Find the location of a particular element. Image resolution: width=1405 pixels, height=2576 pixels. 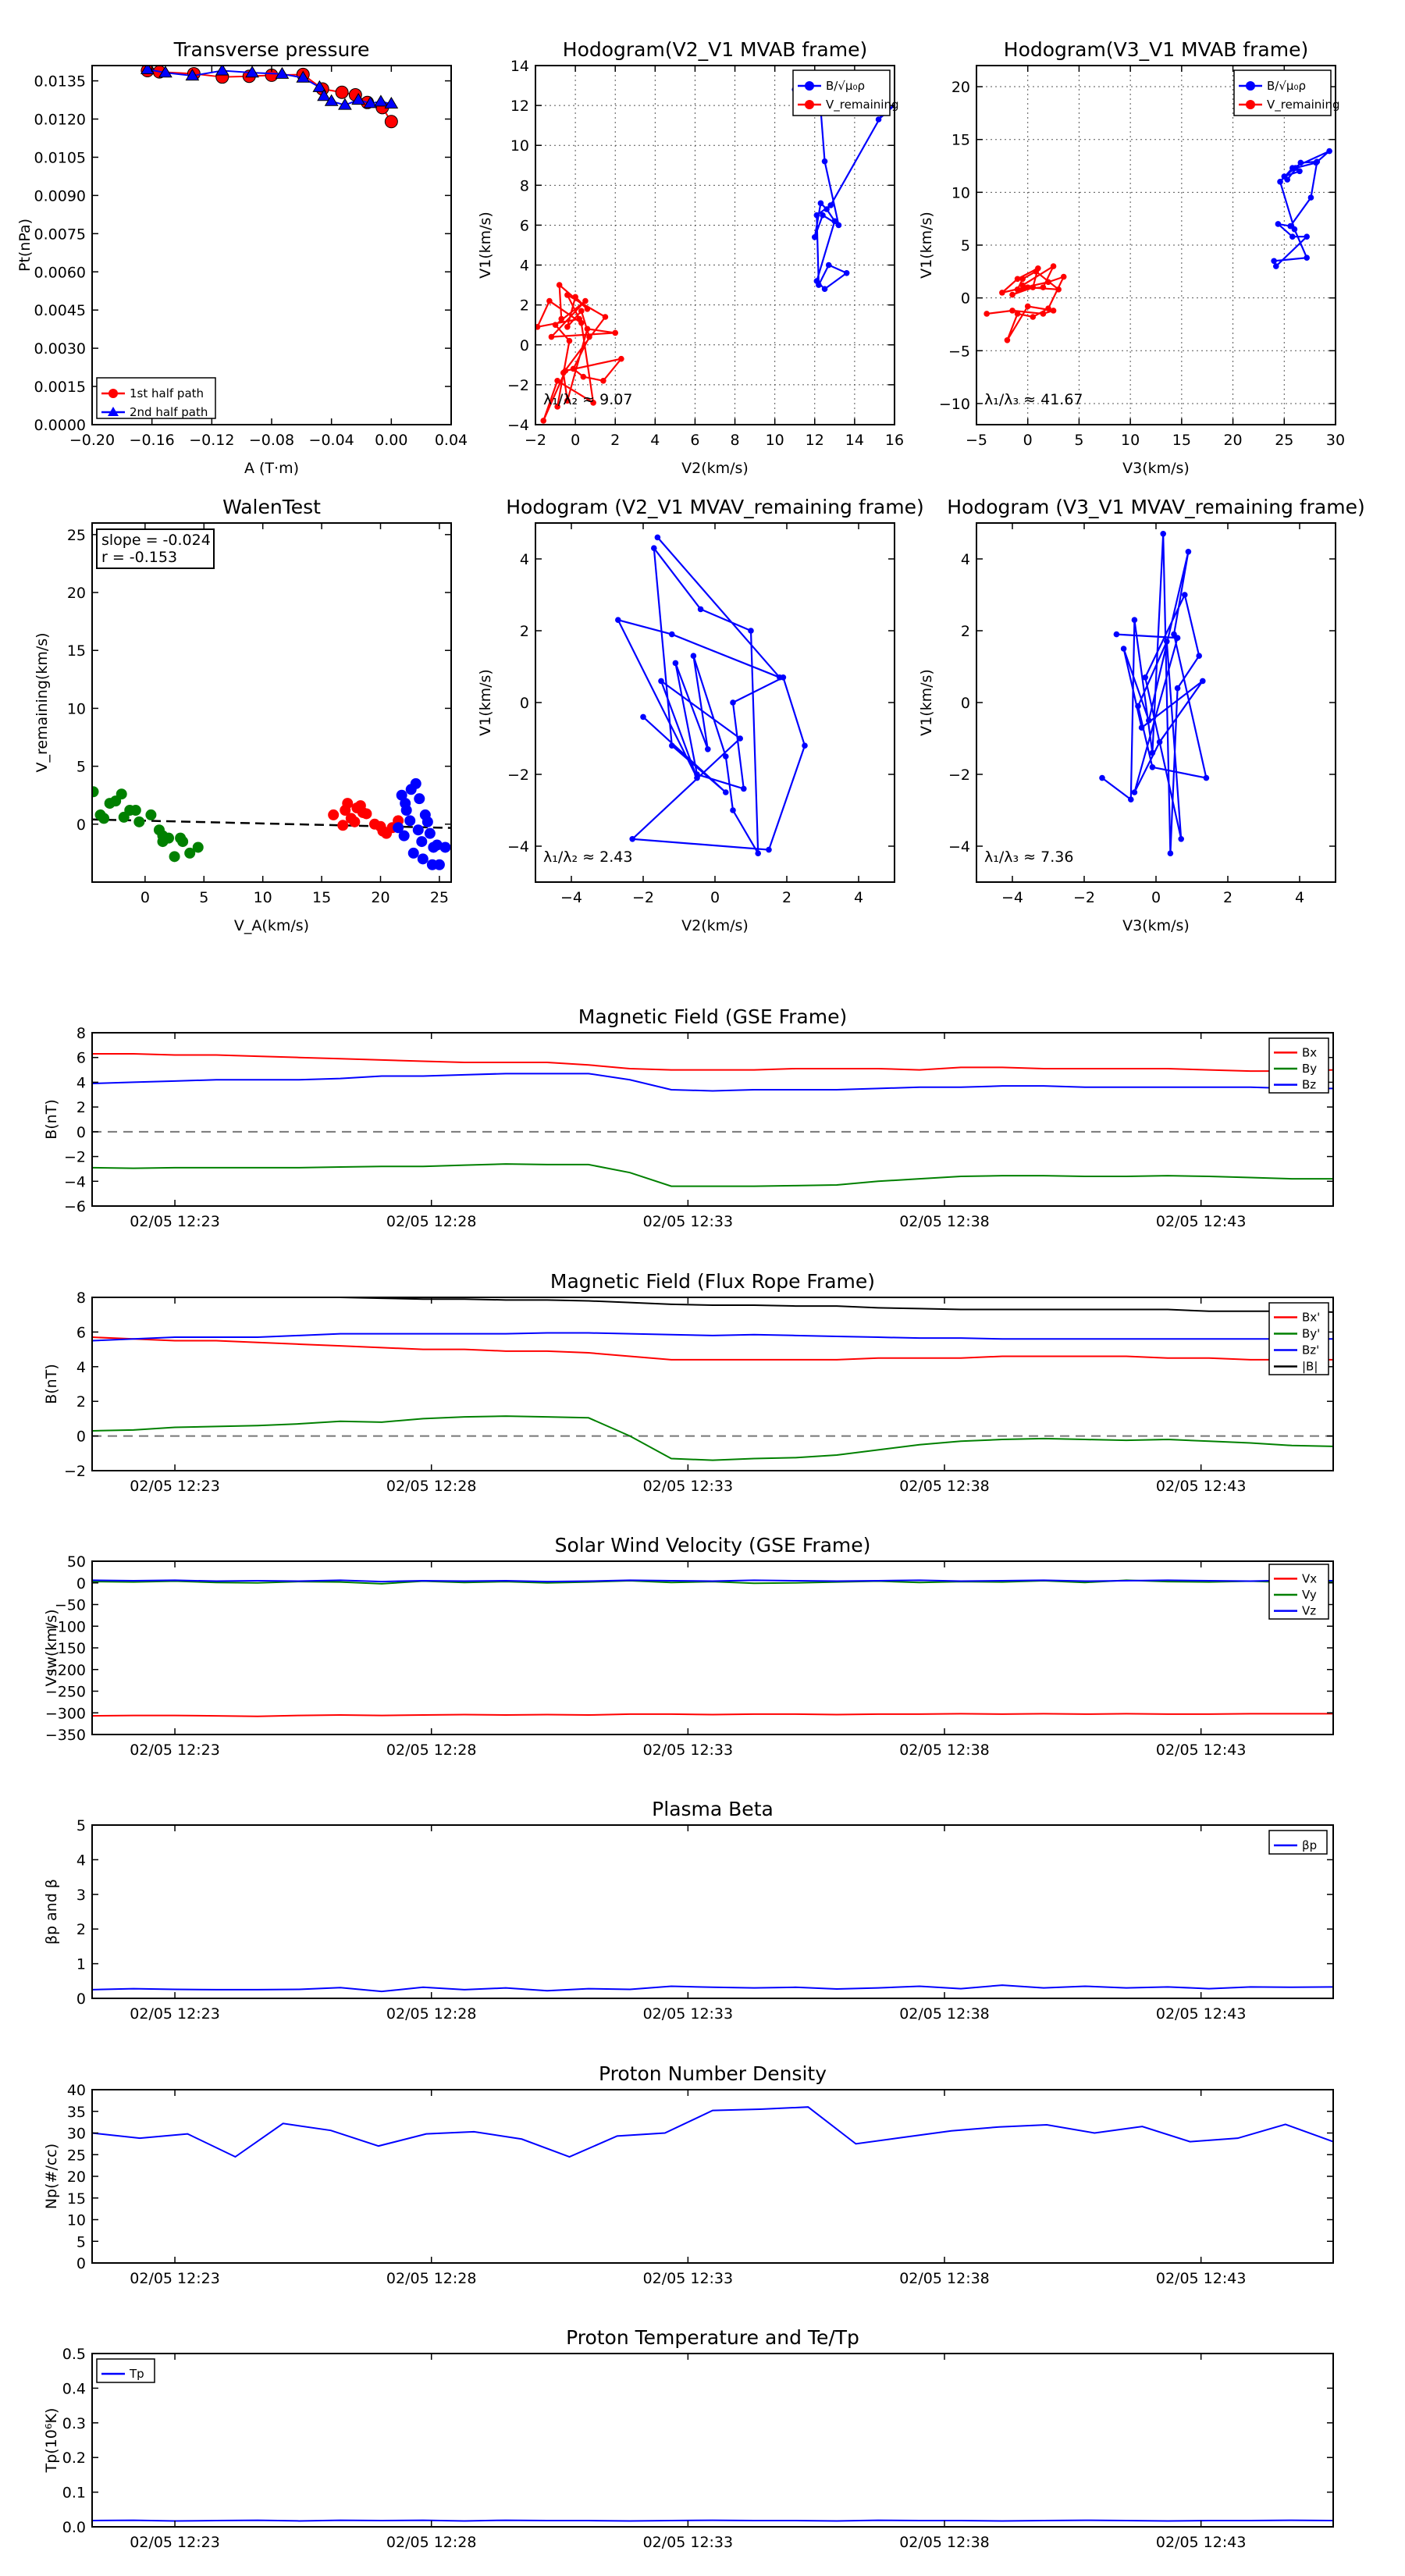

legend-label: 2nd half path is located at coordinates (169, 412).